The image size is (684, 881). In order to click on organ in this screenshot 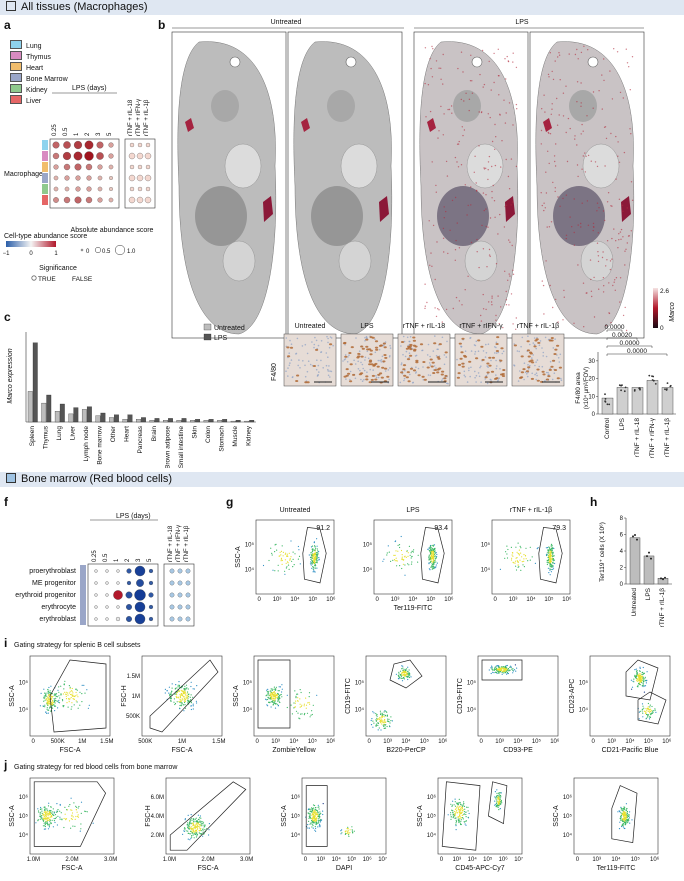, I will do `click(481, 261)`.